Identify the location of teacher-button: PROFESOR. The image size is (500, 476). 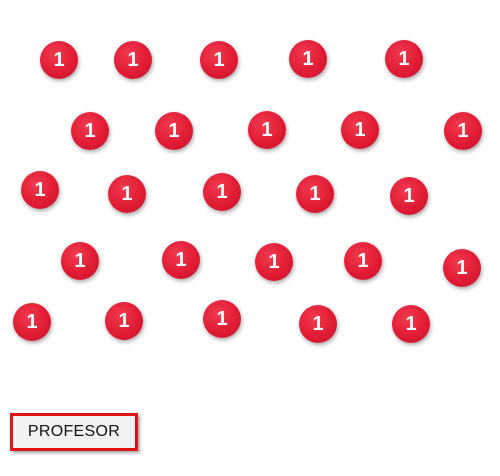
(74, 432).